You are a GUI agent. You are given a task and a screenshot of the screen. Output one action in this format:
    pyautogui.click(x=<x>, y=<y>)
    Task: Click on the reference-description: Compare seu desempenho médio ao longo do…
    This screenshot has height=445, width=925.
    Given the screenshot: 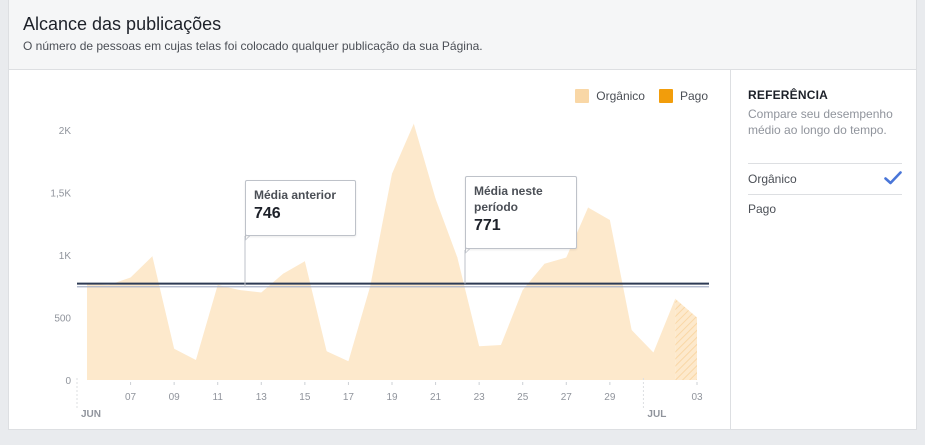 What is the action you would take?
    pyautogui.click(x=820, y=122)
    